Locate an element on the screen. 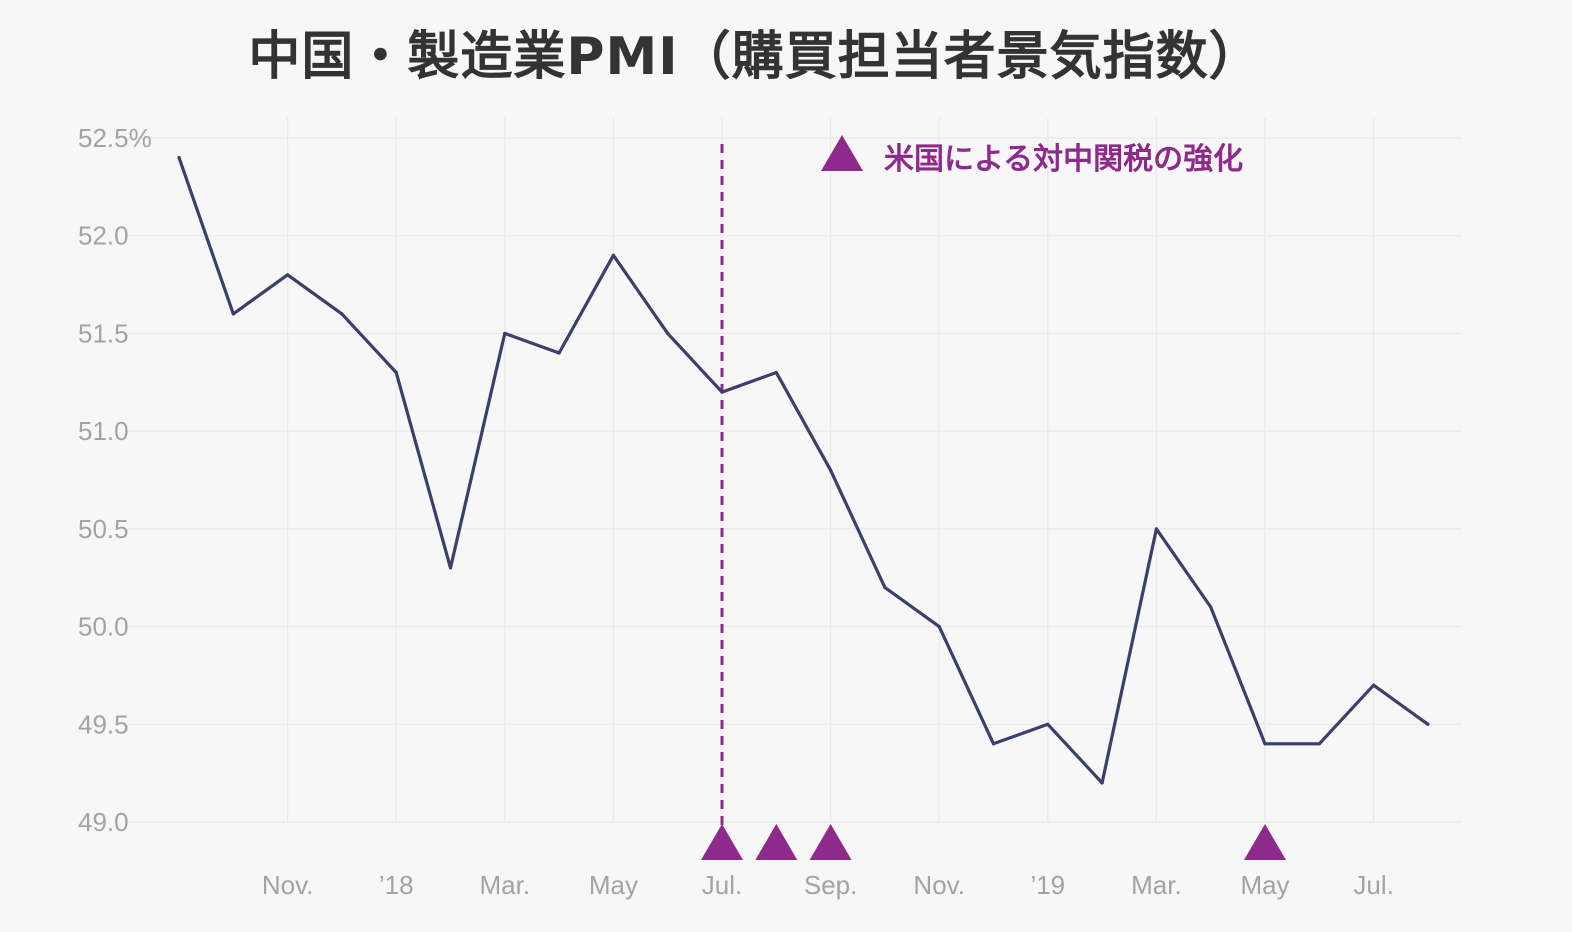 The width and height of the screenshot is (1572, 932). tariff-markers is located at coordinates (993, 842).